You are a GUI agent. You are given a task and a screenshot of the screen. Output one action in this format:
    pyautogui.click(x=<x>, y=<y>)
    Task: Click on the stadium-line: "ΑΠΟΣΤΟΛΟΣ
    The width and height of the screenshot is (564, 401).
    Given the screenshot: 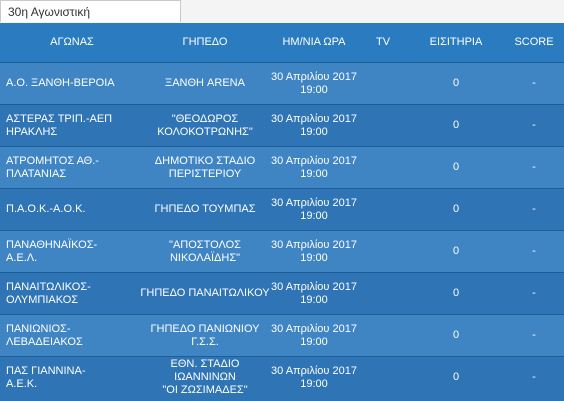 What is the action you would take?
    pyautogui.click(x=205, y=244)
    